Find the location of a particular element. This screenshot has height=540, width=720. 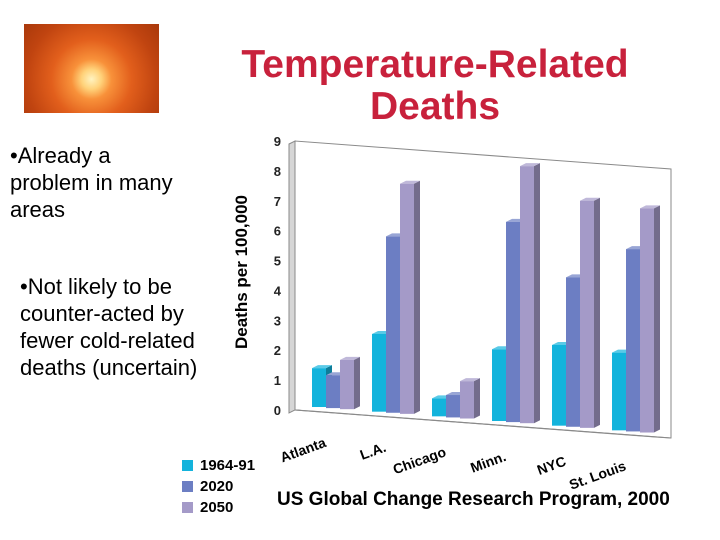

legend-label: 2020 is located at coordinates (217, 486).